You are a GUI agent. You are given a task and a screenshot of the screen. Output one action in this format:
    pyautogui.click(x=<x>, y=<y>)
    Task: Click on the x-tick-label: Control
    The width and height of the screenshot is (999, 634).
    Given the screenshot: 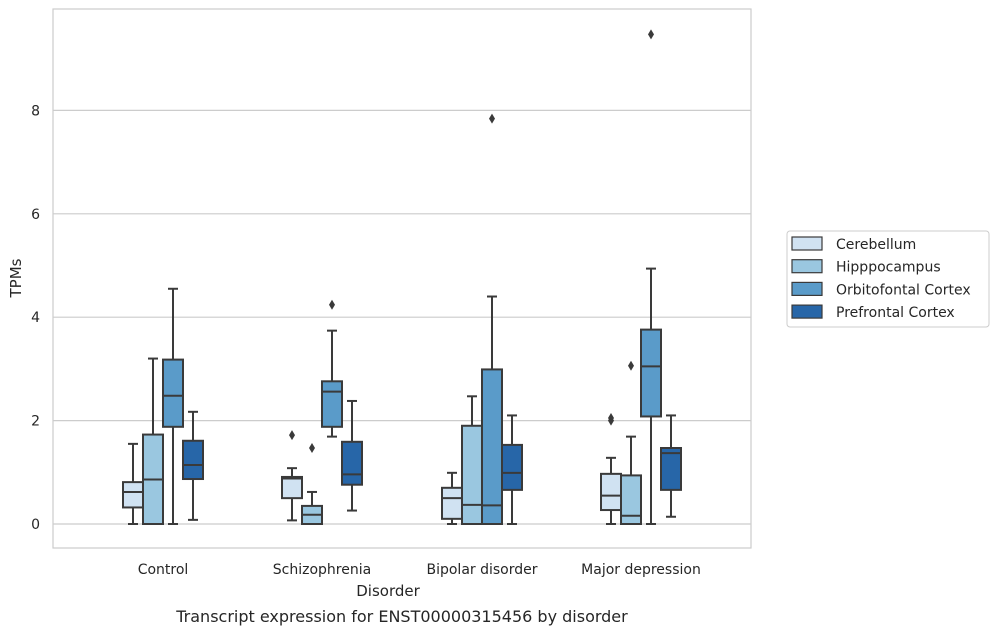 What is the action you would take?
    pyautogui.click(x=163, y=570)
    